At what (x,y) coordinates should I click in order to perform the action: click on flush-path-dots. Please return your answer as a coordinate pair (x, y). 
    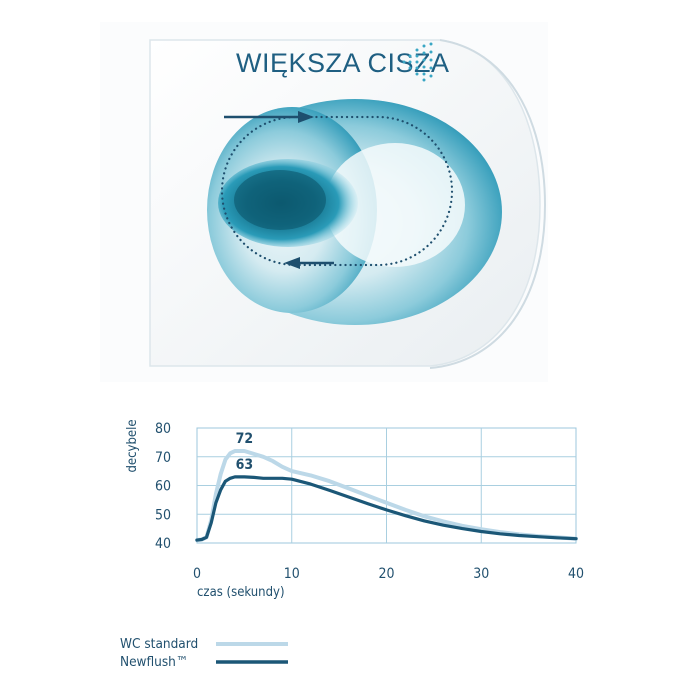
    Looking at the image, I should click on (337, 191).